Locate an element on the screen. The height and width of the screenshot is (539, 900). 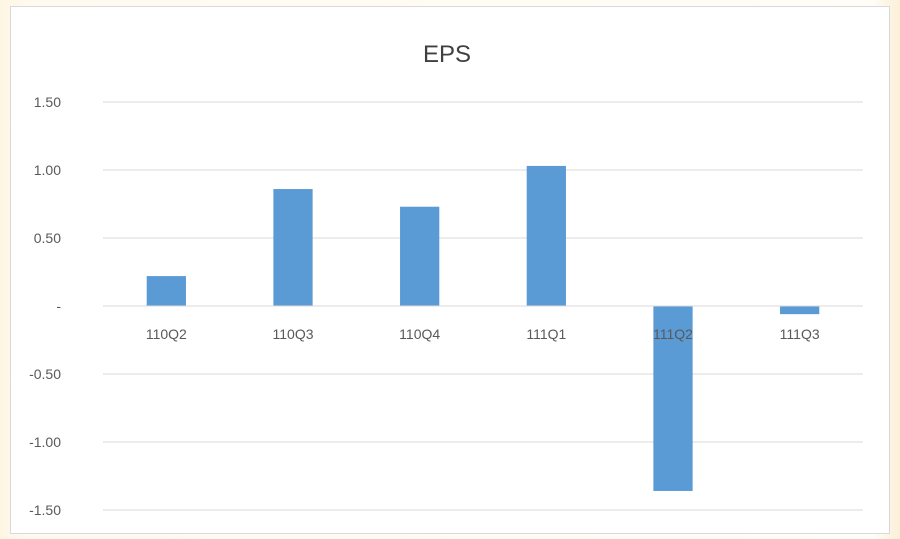
y-tick-label: -1.00 is located at coordinates (45, 442).